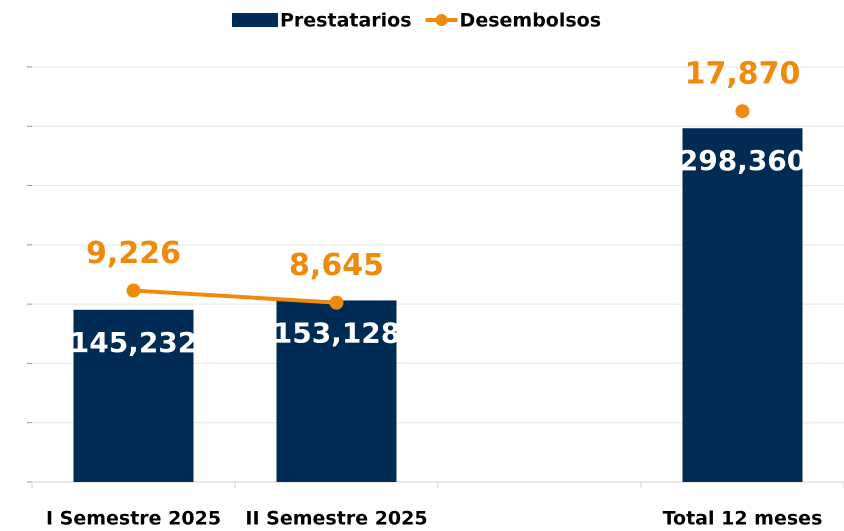 The height and width of the screenshot is (531, 844). I want to click on x-tick-label: Total 12 meses, so click(743, 519).